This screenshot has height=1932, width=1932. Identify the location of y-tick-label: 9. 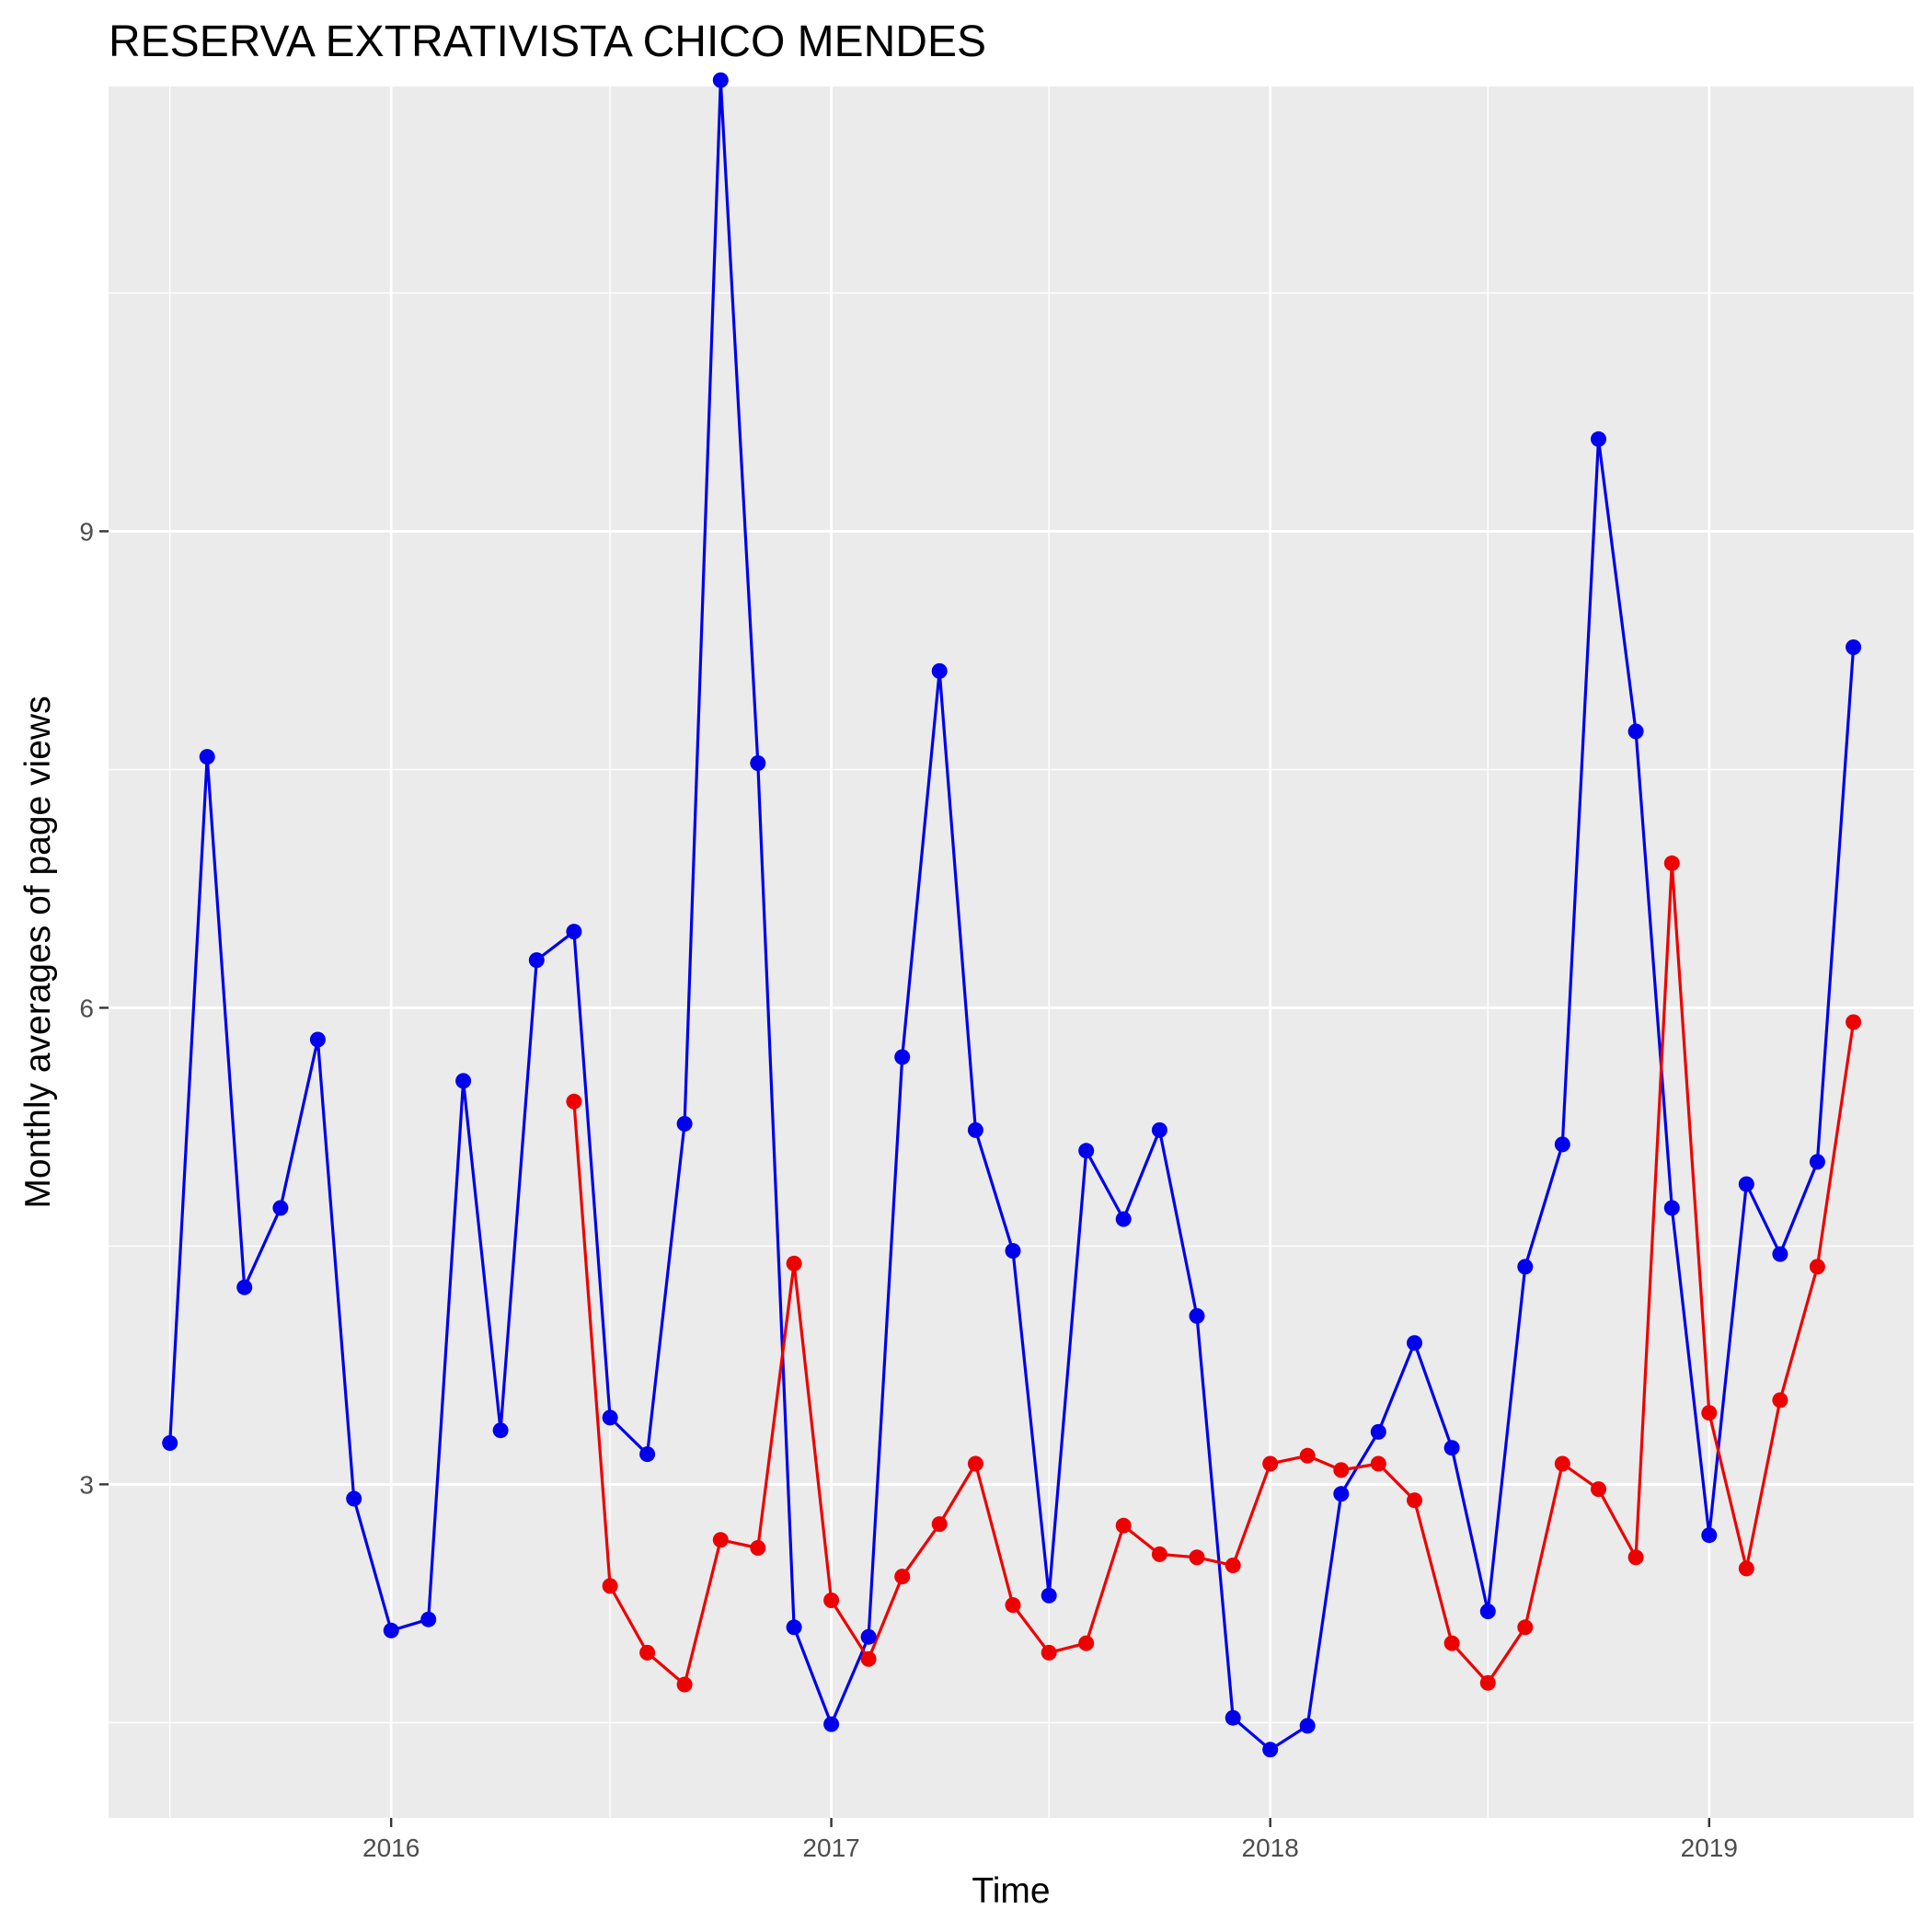
(86, 531).